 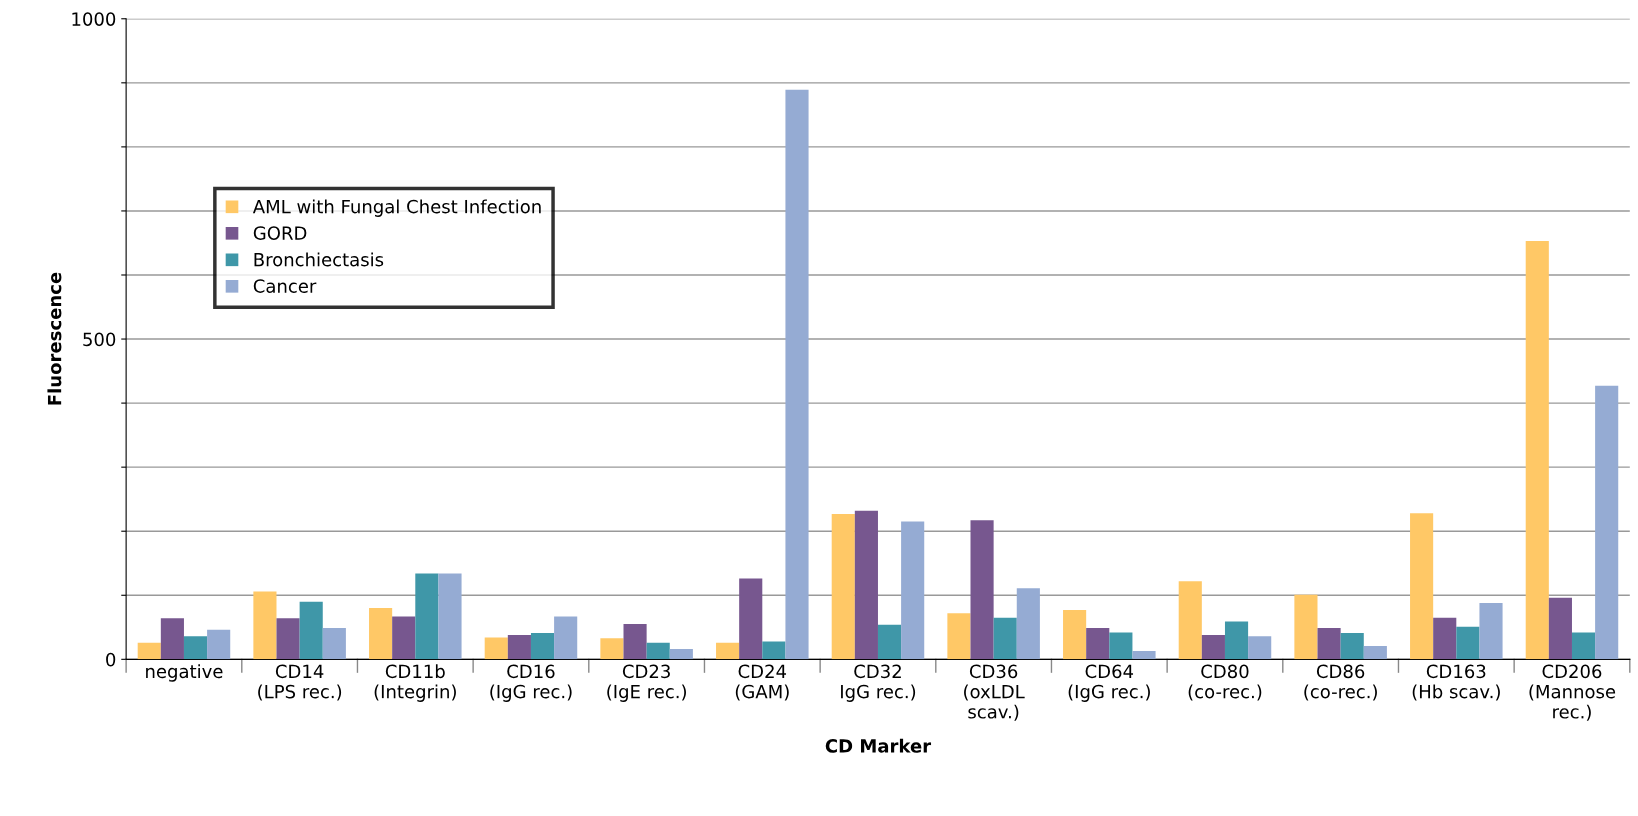 What do you see at coordinates (1340, 682) in the screenshot?
I see `x-tick-label: CD86 (co-rec.)` at bounding box center [1340, 682].